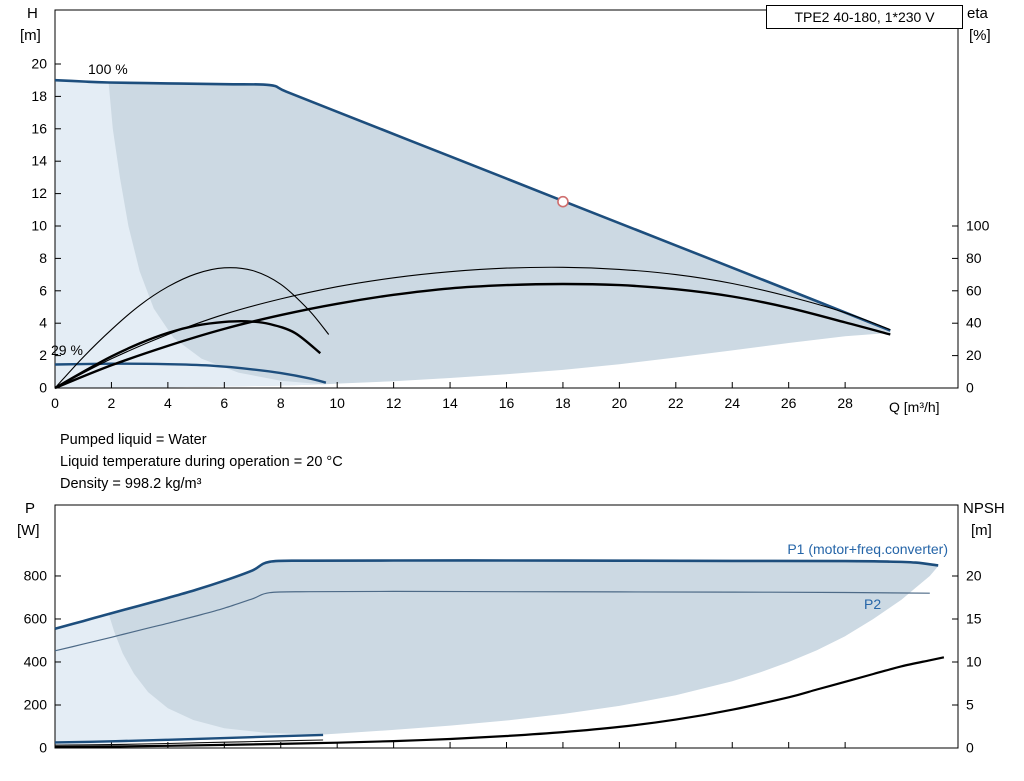 Image resolution: width=1024 pixels, height=781 pixels. Describe the element at coordinates (394, 403) in the screenshot. I see `x-tick-label: 12` at that location.